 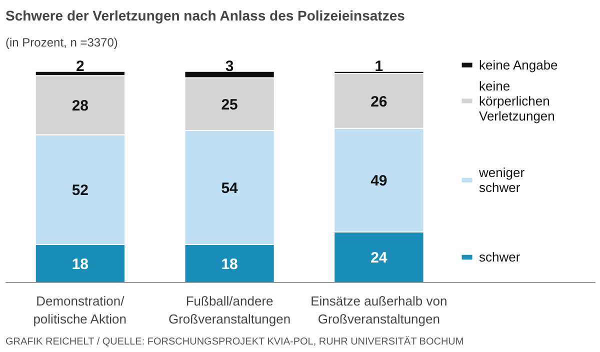 What do you see at coordinates (229, 105) in the screenshot?
I see `data-label: 25` at bounding box center [229, 105].